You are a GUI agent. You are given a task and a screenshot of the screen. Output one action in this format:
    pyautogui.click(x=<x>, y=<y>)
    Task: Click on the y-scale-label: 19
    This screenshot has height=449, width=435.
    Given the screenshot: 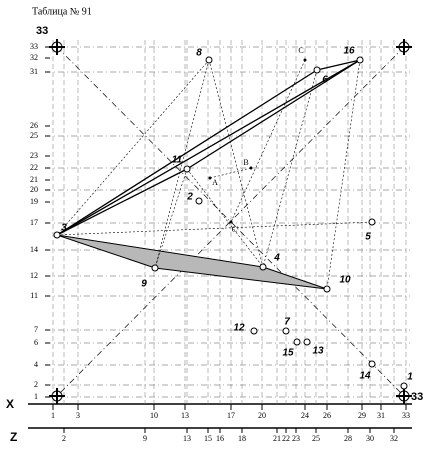 What is the action you would take?
    pyautogui.click(x=34, y=201)
    